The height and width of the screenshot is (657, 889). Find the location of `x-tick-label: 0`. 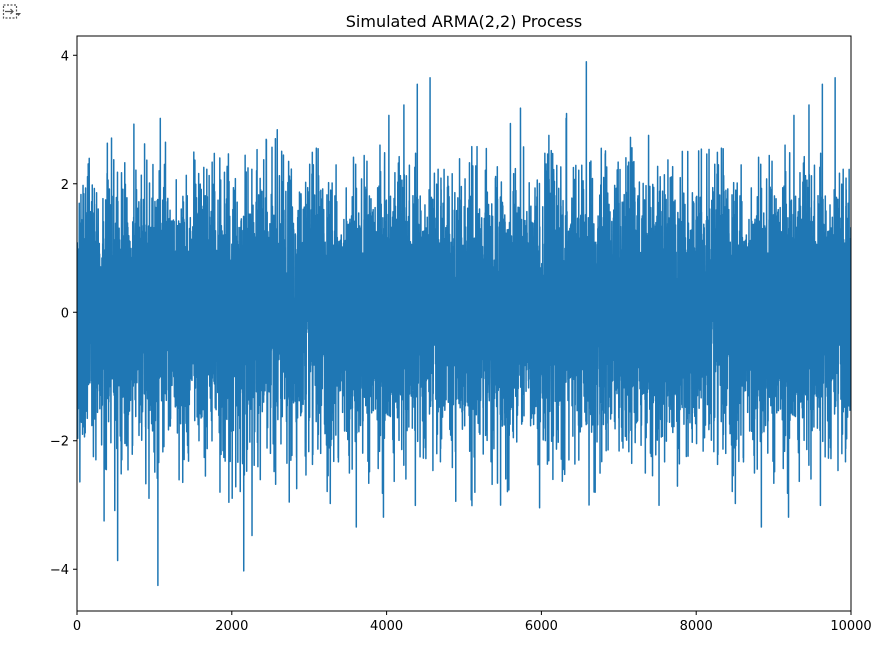

x-tick-label: 0 is located at coordinates (77, 626).